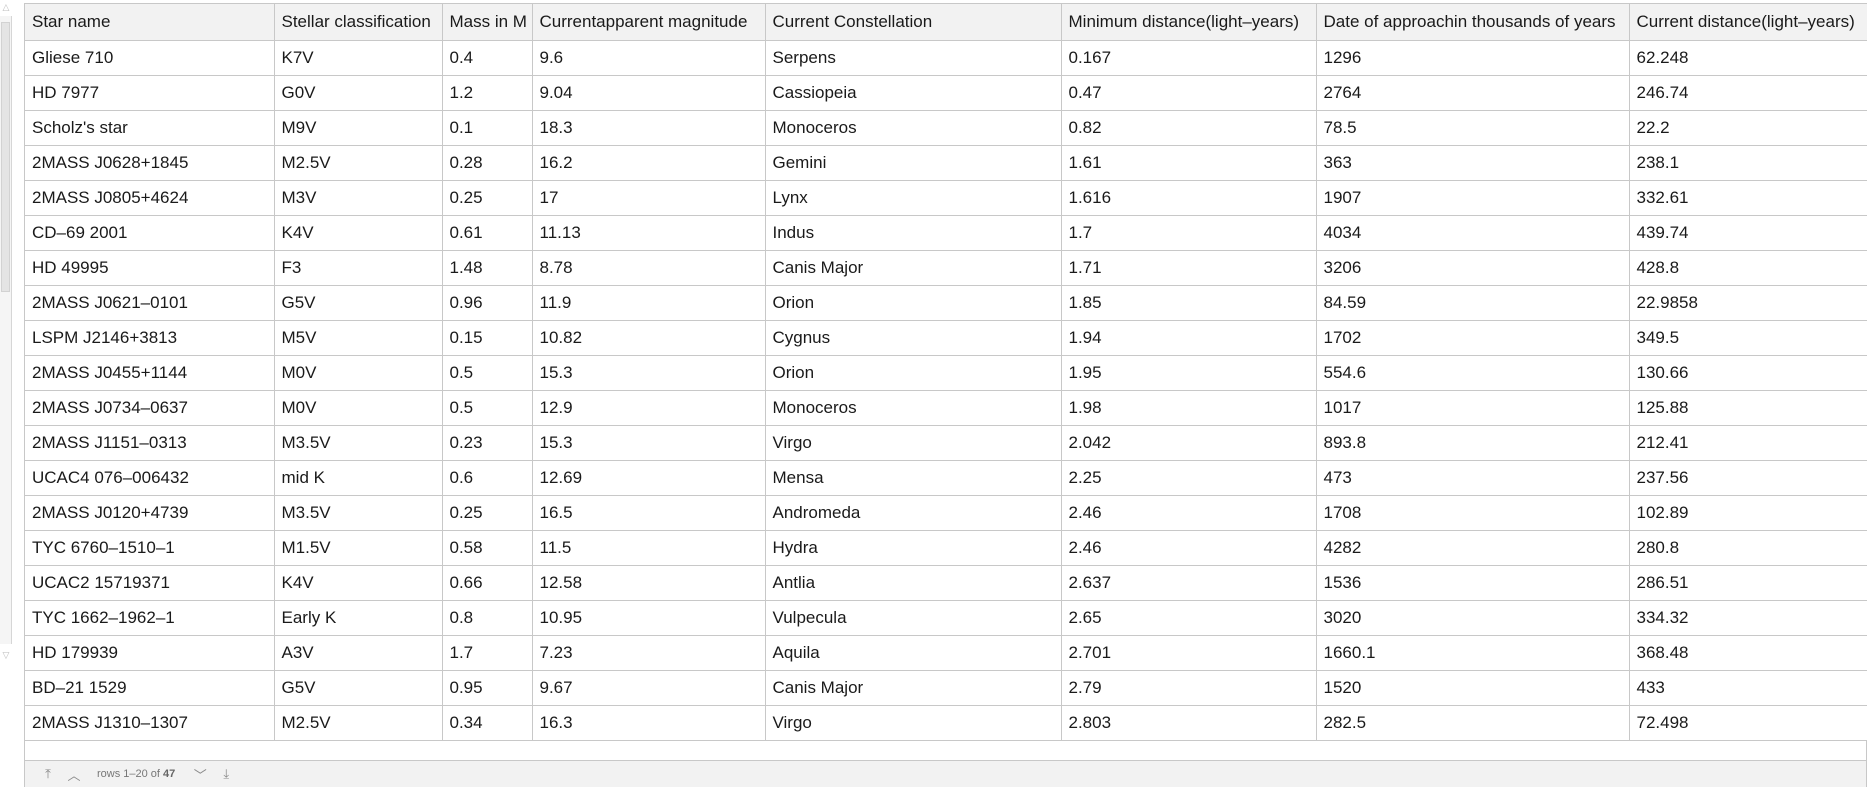 This screenshot has width=1867, height=810. What do you see at coordinates (487, 233) in the screenshot?
I see `table-cell: 0.61` at bounding box center [487, 233].